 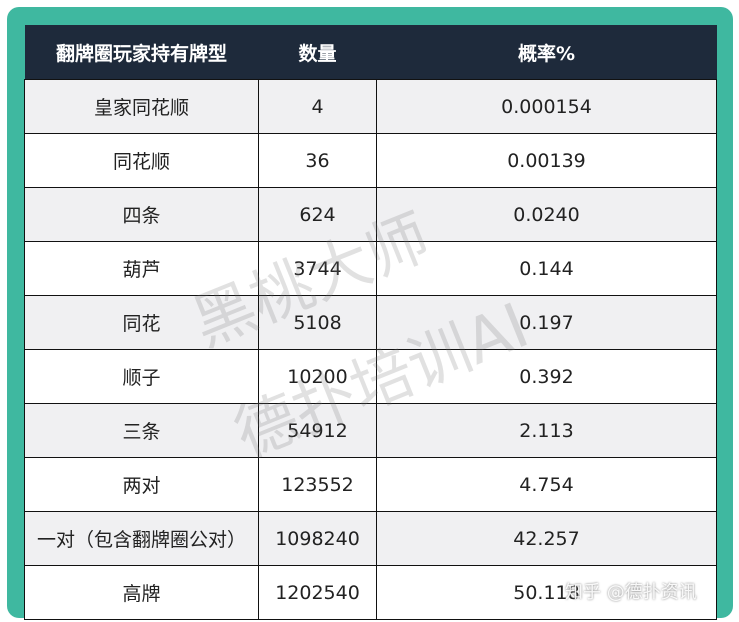 I want to click on table-row: 三条 54912 2.113, so click(x=370, y=430).